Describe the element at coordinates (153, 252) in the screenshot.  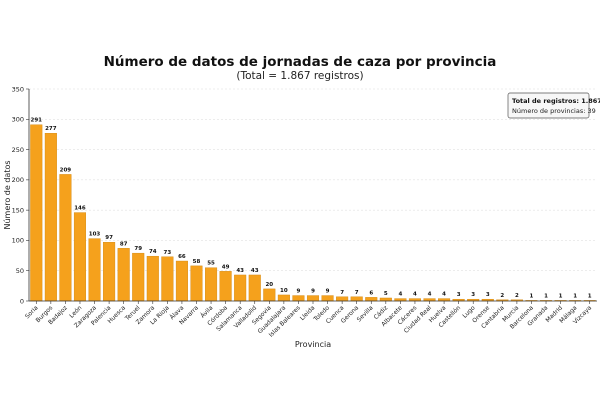
I see `bar-value-label: 74` at that location.